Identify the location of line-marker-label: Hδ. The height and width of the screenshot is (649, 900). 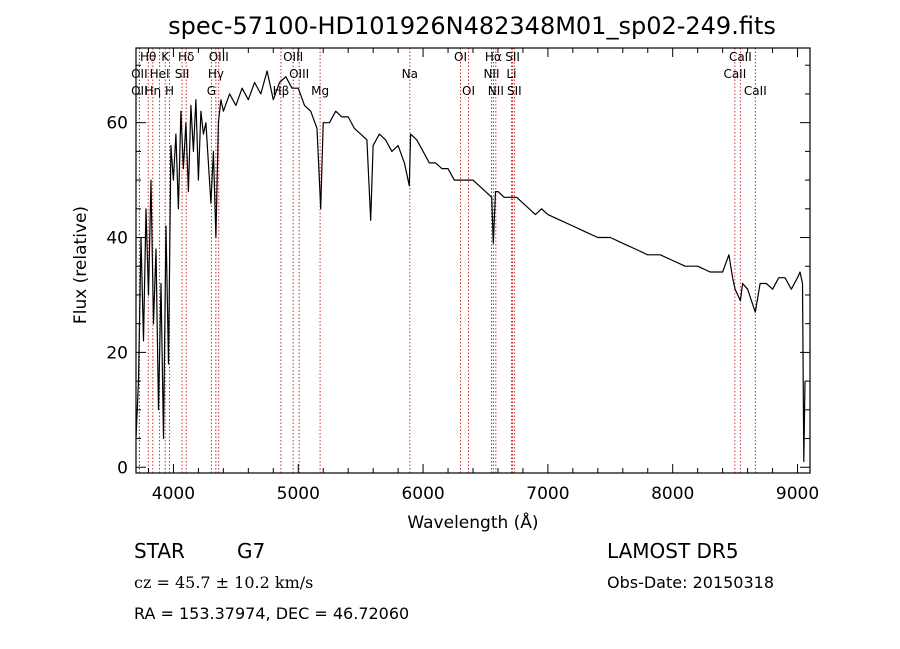
(186, 57).